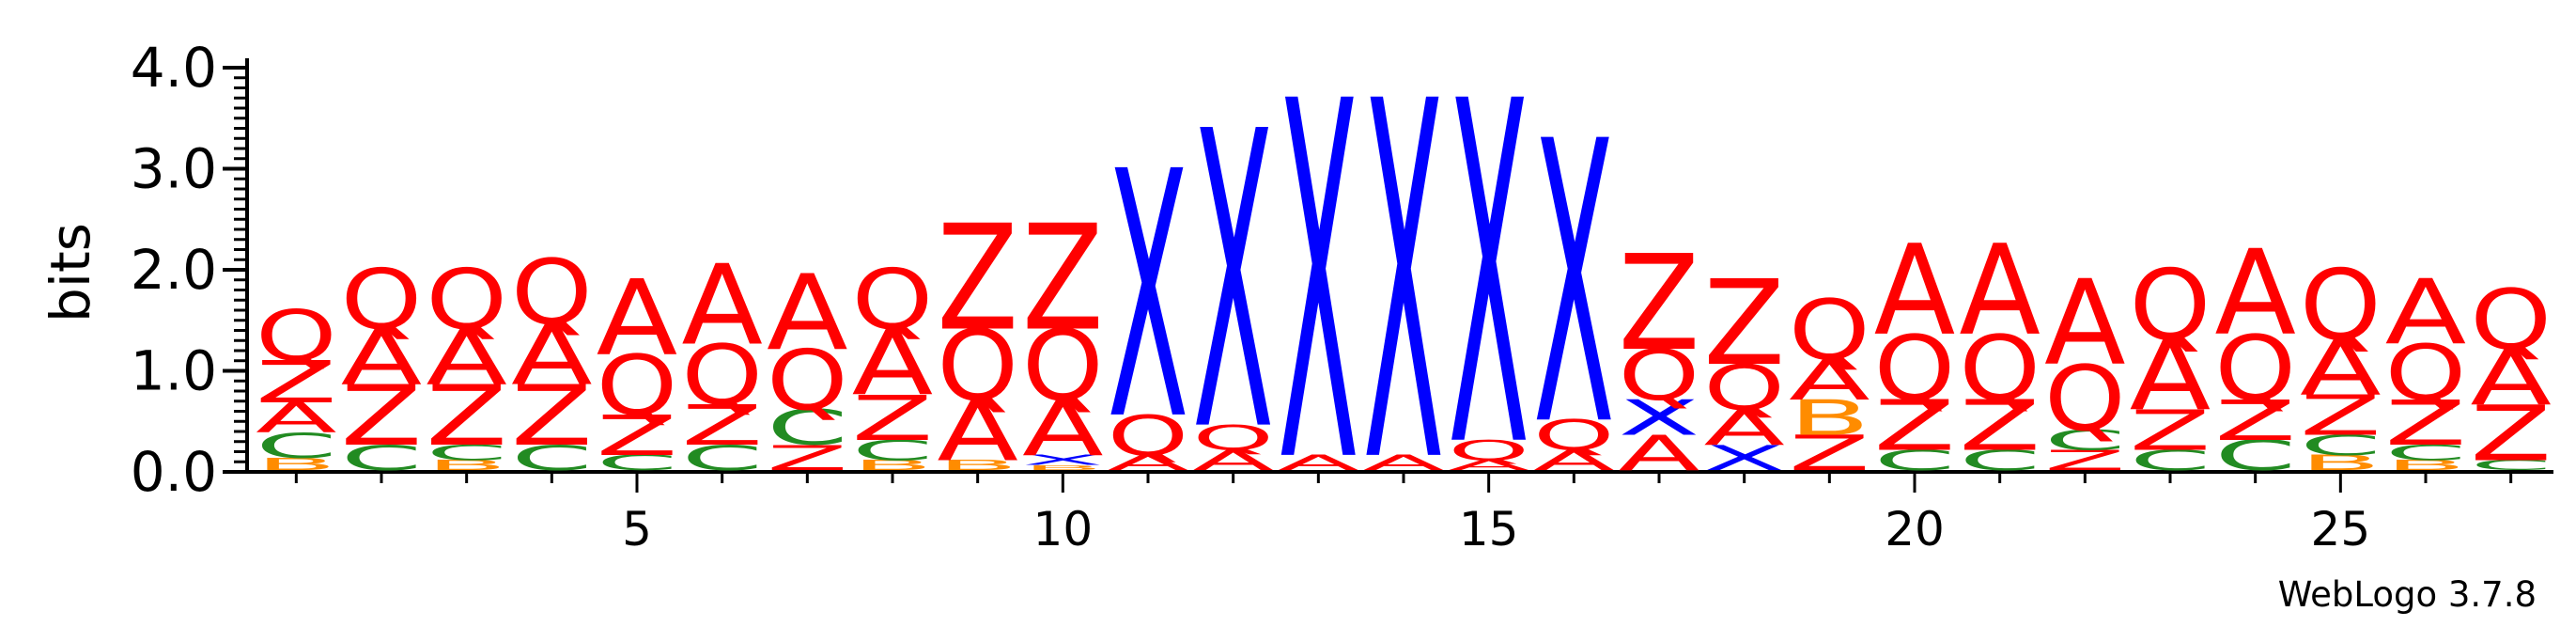 The height and width of the screenshot is (627, 2576). I want to click on x-tick-label: 25, so click(2341, 529).